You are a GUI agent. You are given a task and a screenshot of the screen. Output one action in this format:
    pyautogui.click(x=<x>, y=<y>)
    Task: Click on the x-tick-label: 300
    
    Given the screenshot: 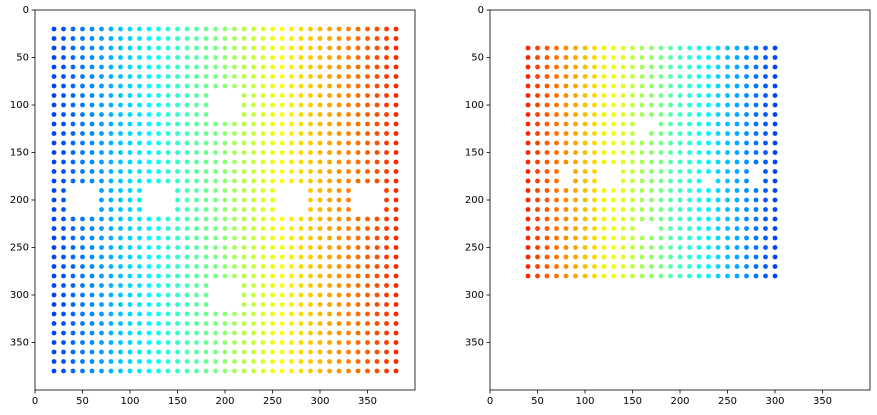 What is the action you would take?
    pyautogui.click(x=319, y=401)
    